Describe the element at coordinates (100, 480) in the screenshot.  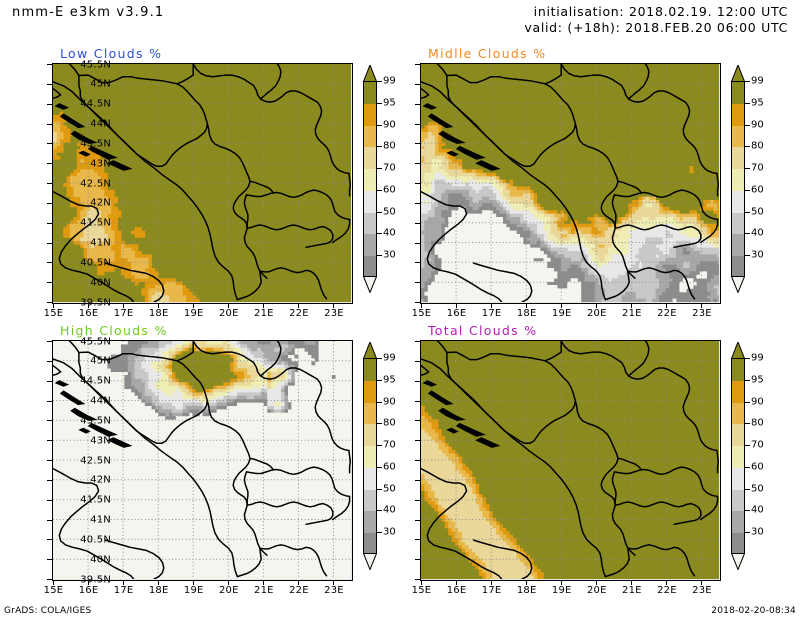
I see `lat-tick-label: 42N` at that location.